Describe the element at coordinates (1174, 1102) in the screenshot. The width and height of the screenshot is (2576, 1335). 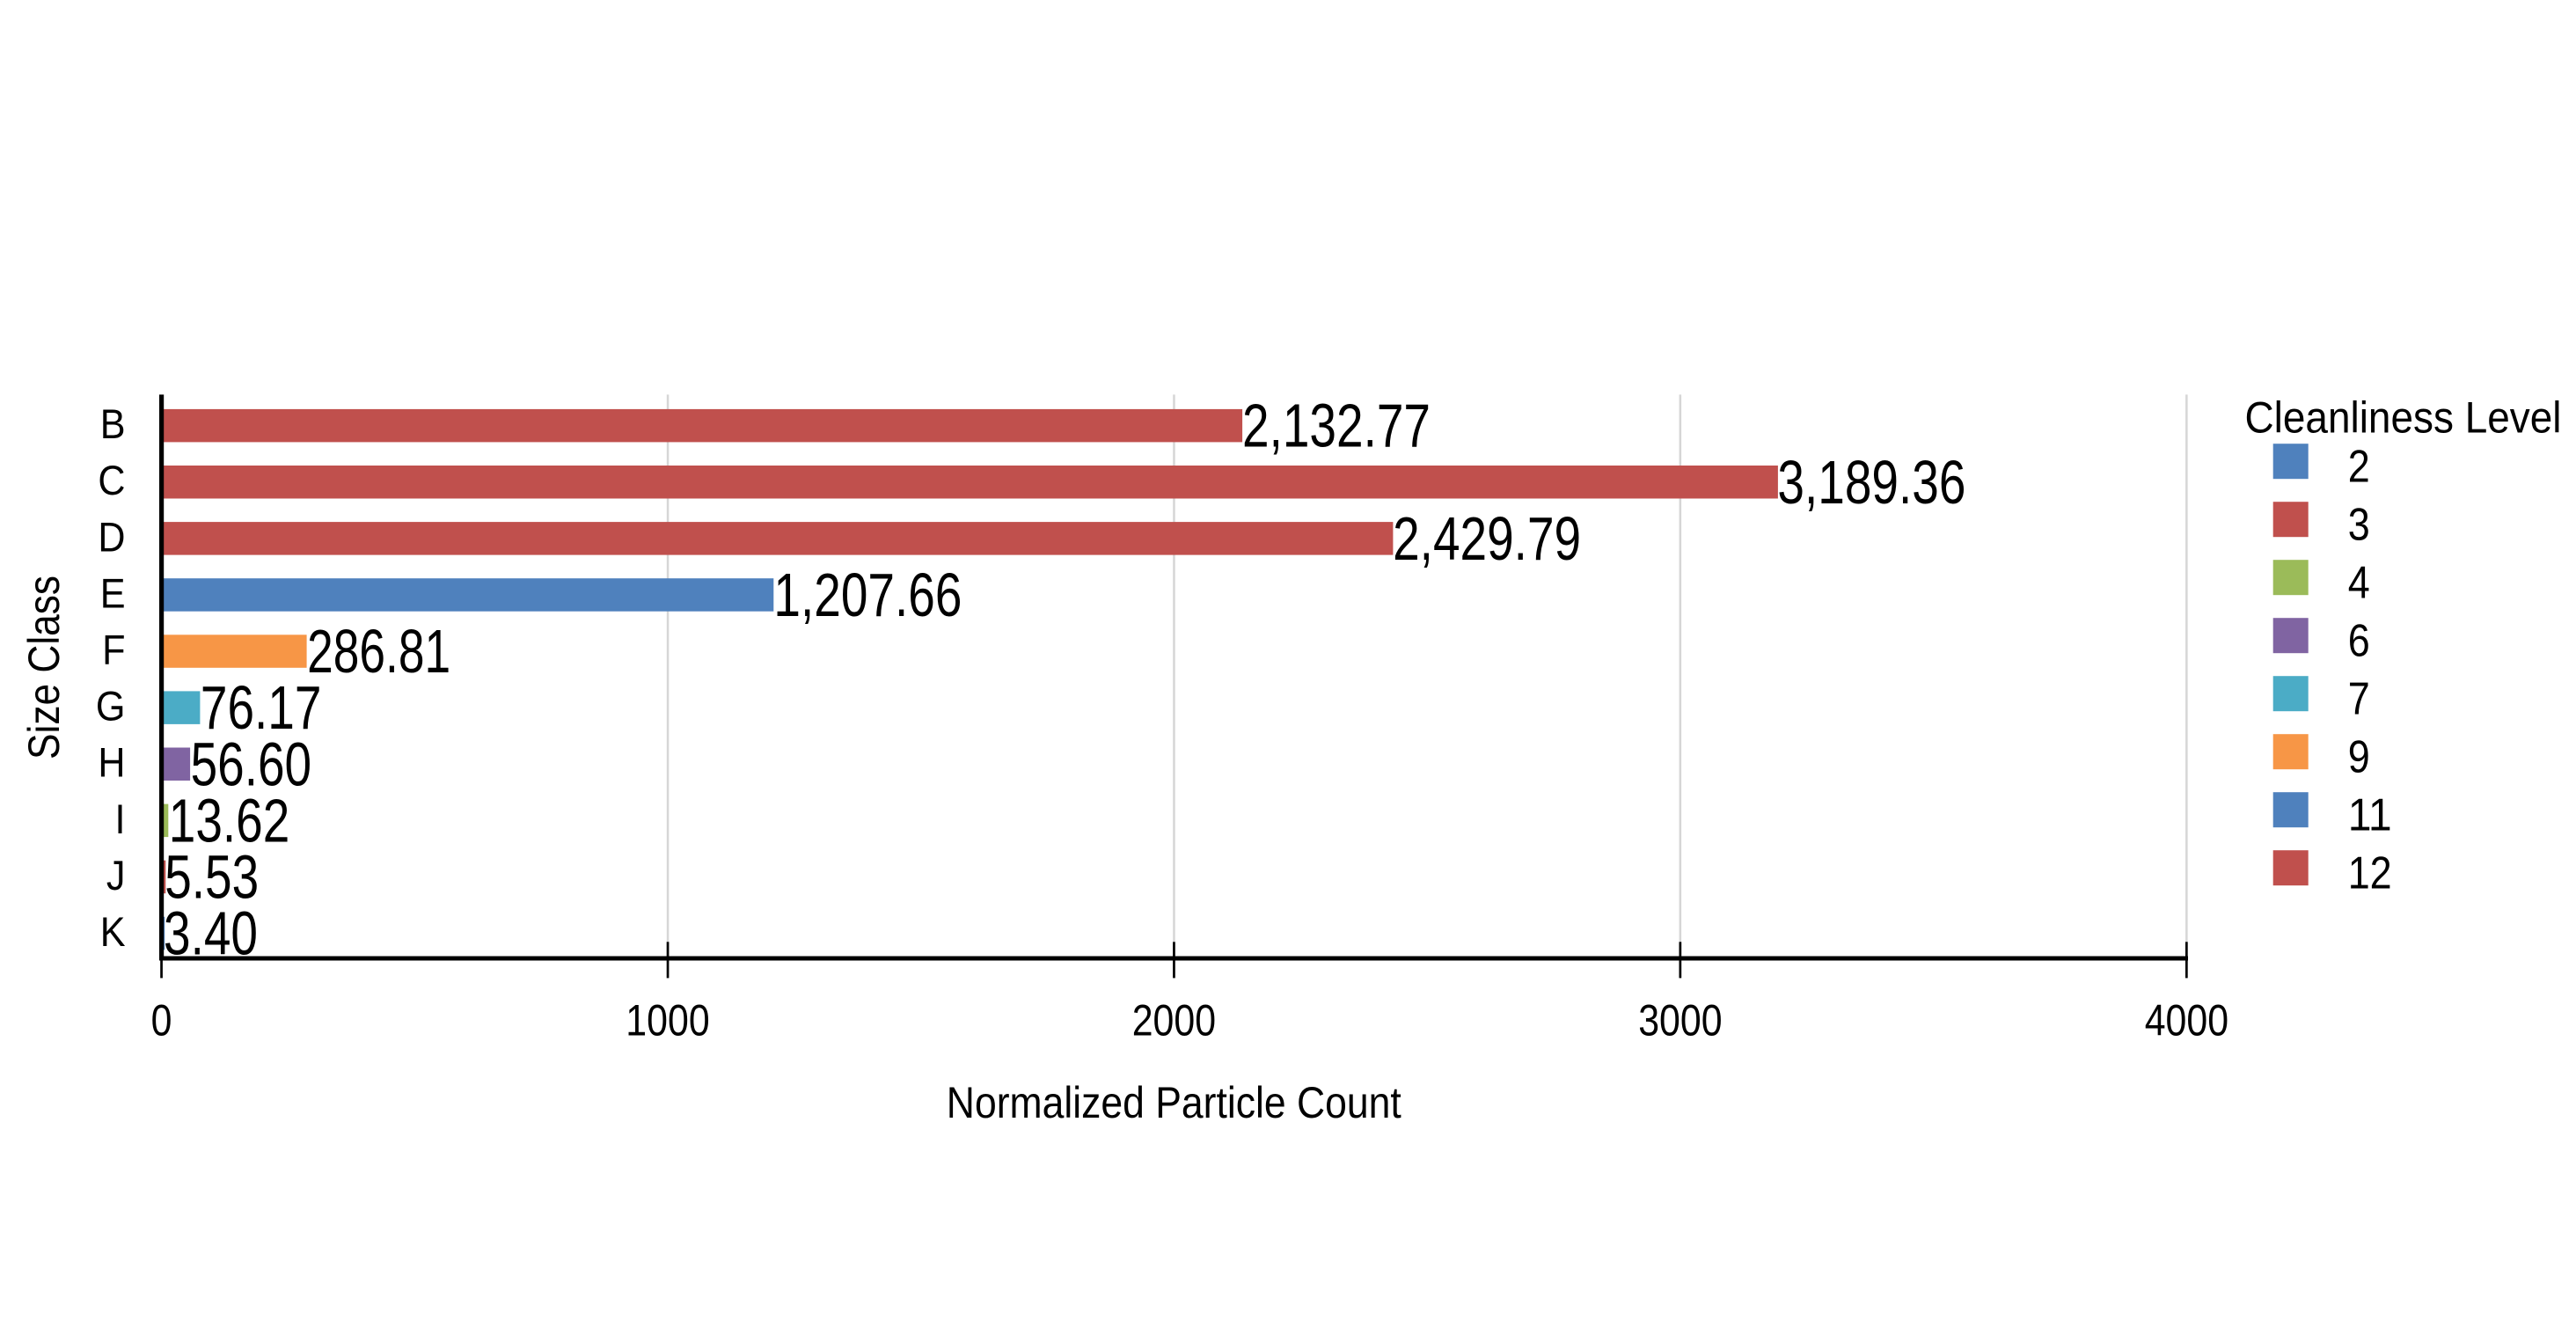
I see `svg-text: Normalized Particle Count` at that location.